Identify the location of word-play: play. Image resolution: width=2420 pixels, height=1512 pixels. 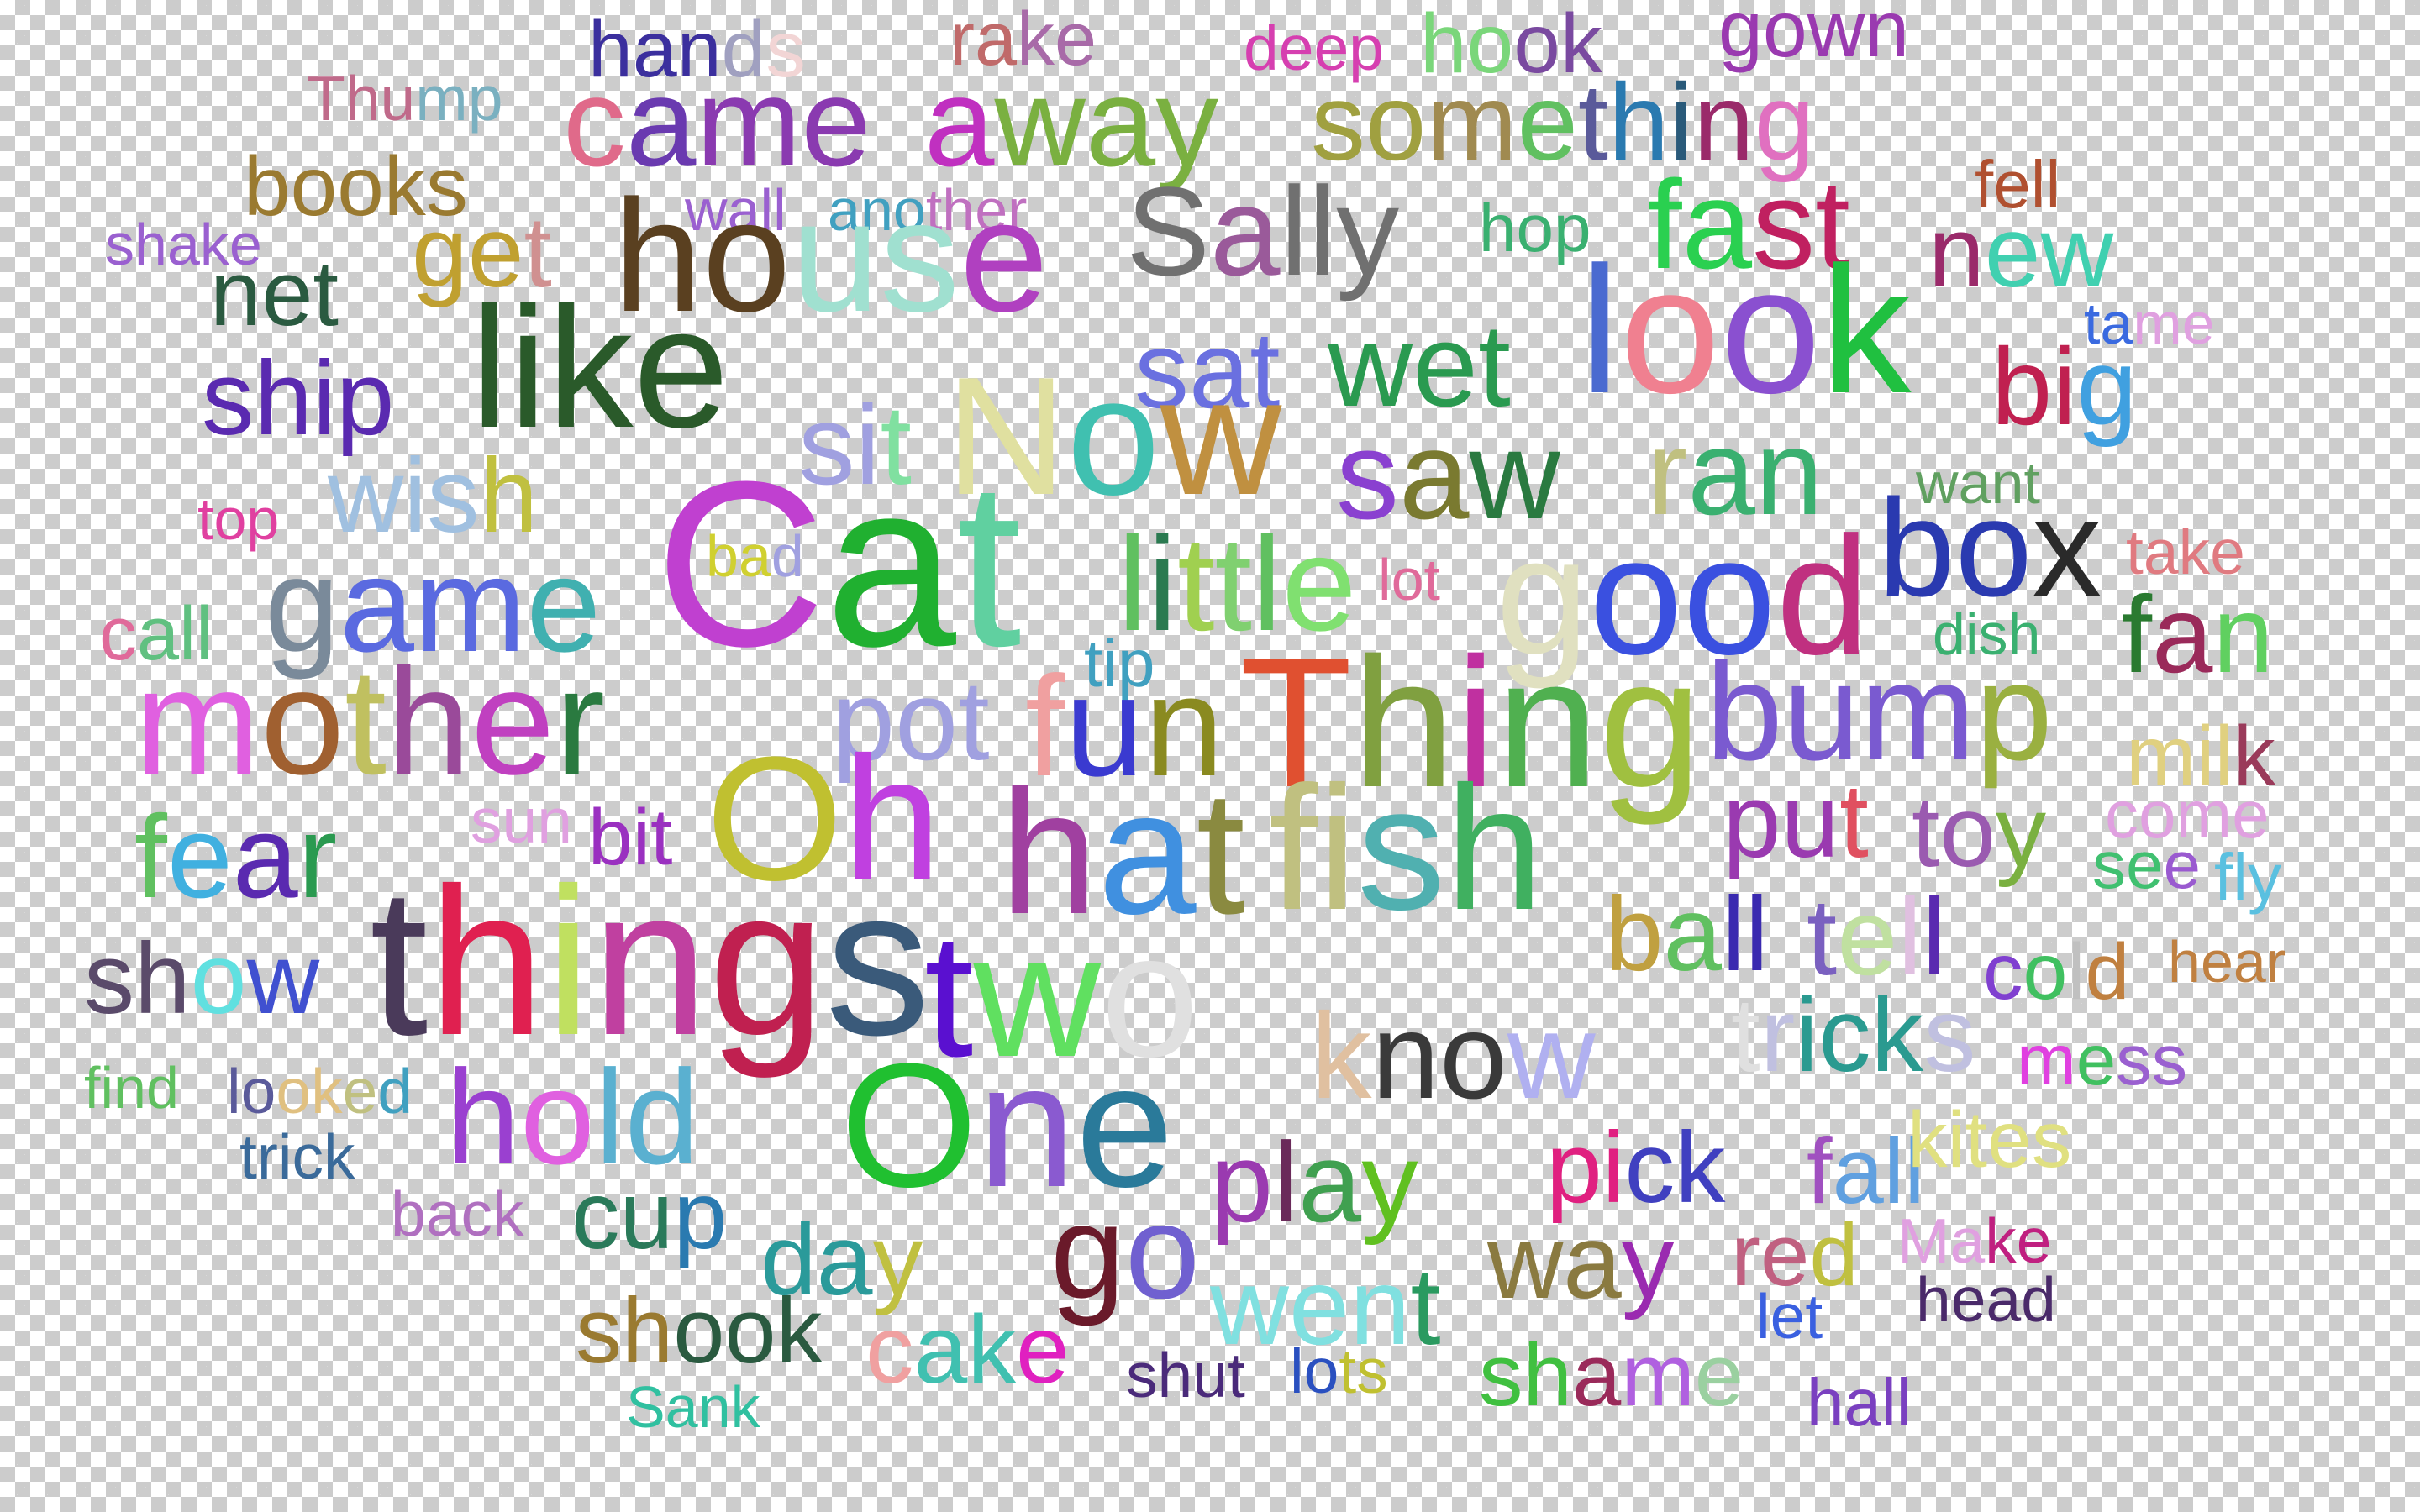
(1314, 1182).